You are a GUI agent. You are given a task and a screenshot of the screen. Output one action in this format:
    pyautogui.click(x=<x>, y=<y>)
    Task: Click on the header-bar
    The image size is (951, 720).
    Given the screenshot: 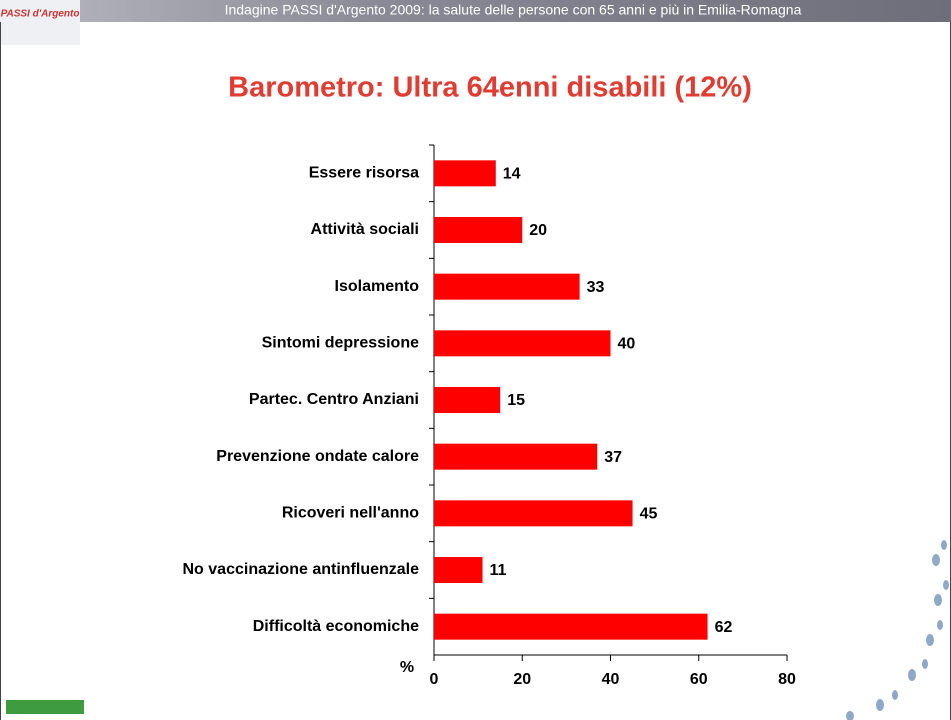 What is the action you would take?
    pyautogui.click(x=475, y=11)
    